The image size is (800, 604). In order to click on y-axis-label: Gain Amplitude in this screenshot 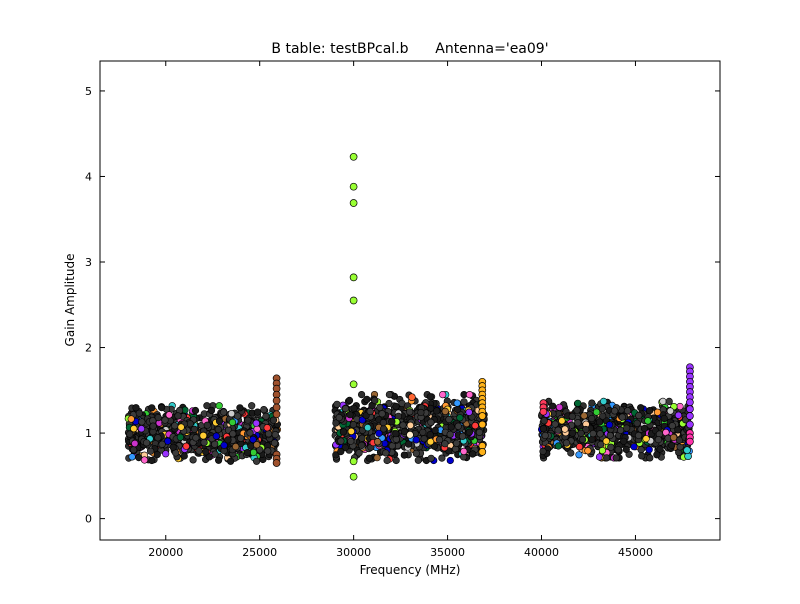, I will do `click(70, 300)`.